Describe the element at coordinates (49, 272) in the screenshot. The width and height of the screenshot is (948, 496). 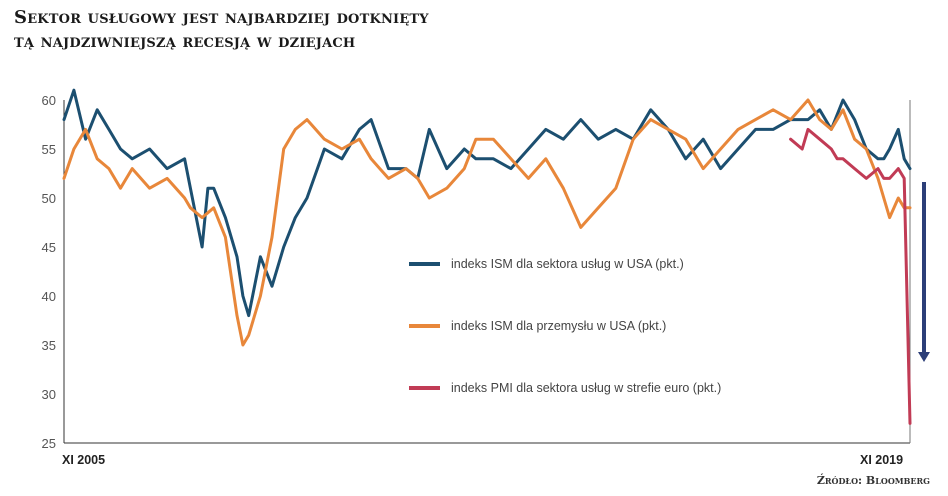
I see `y-tick-labels: 25 30 35 40 45 50 55 60` at that location.